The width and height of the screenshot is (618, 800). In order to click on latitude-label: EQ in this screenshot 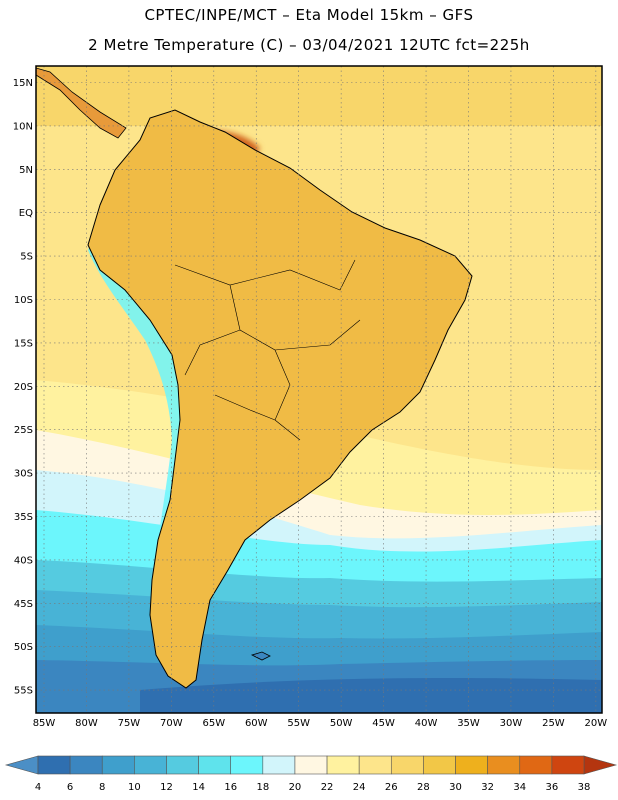, I will do `click(26, 213)`.